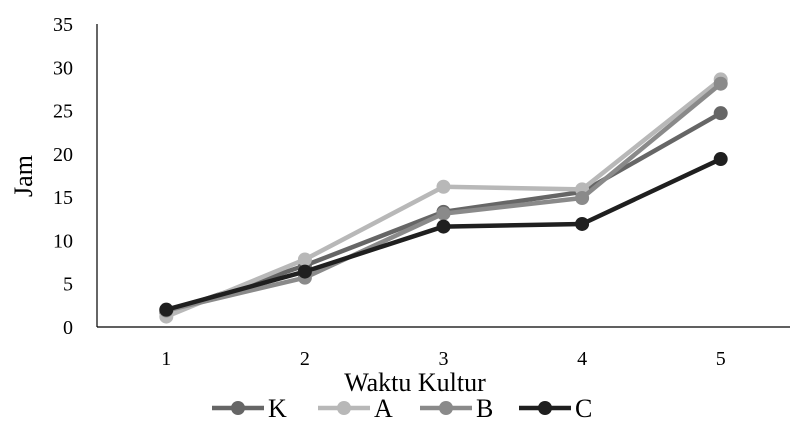 The width and height of the screenshot is (798, 421). What do you see at coordinates (721, 359) in the screenshot?
I see `x-tick-label: 5` at bounding box center [721, 359].